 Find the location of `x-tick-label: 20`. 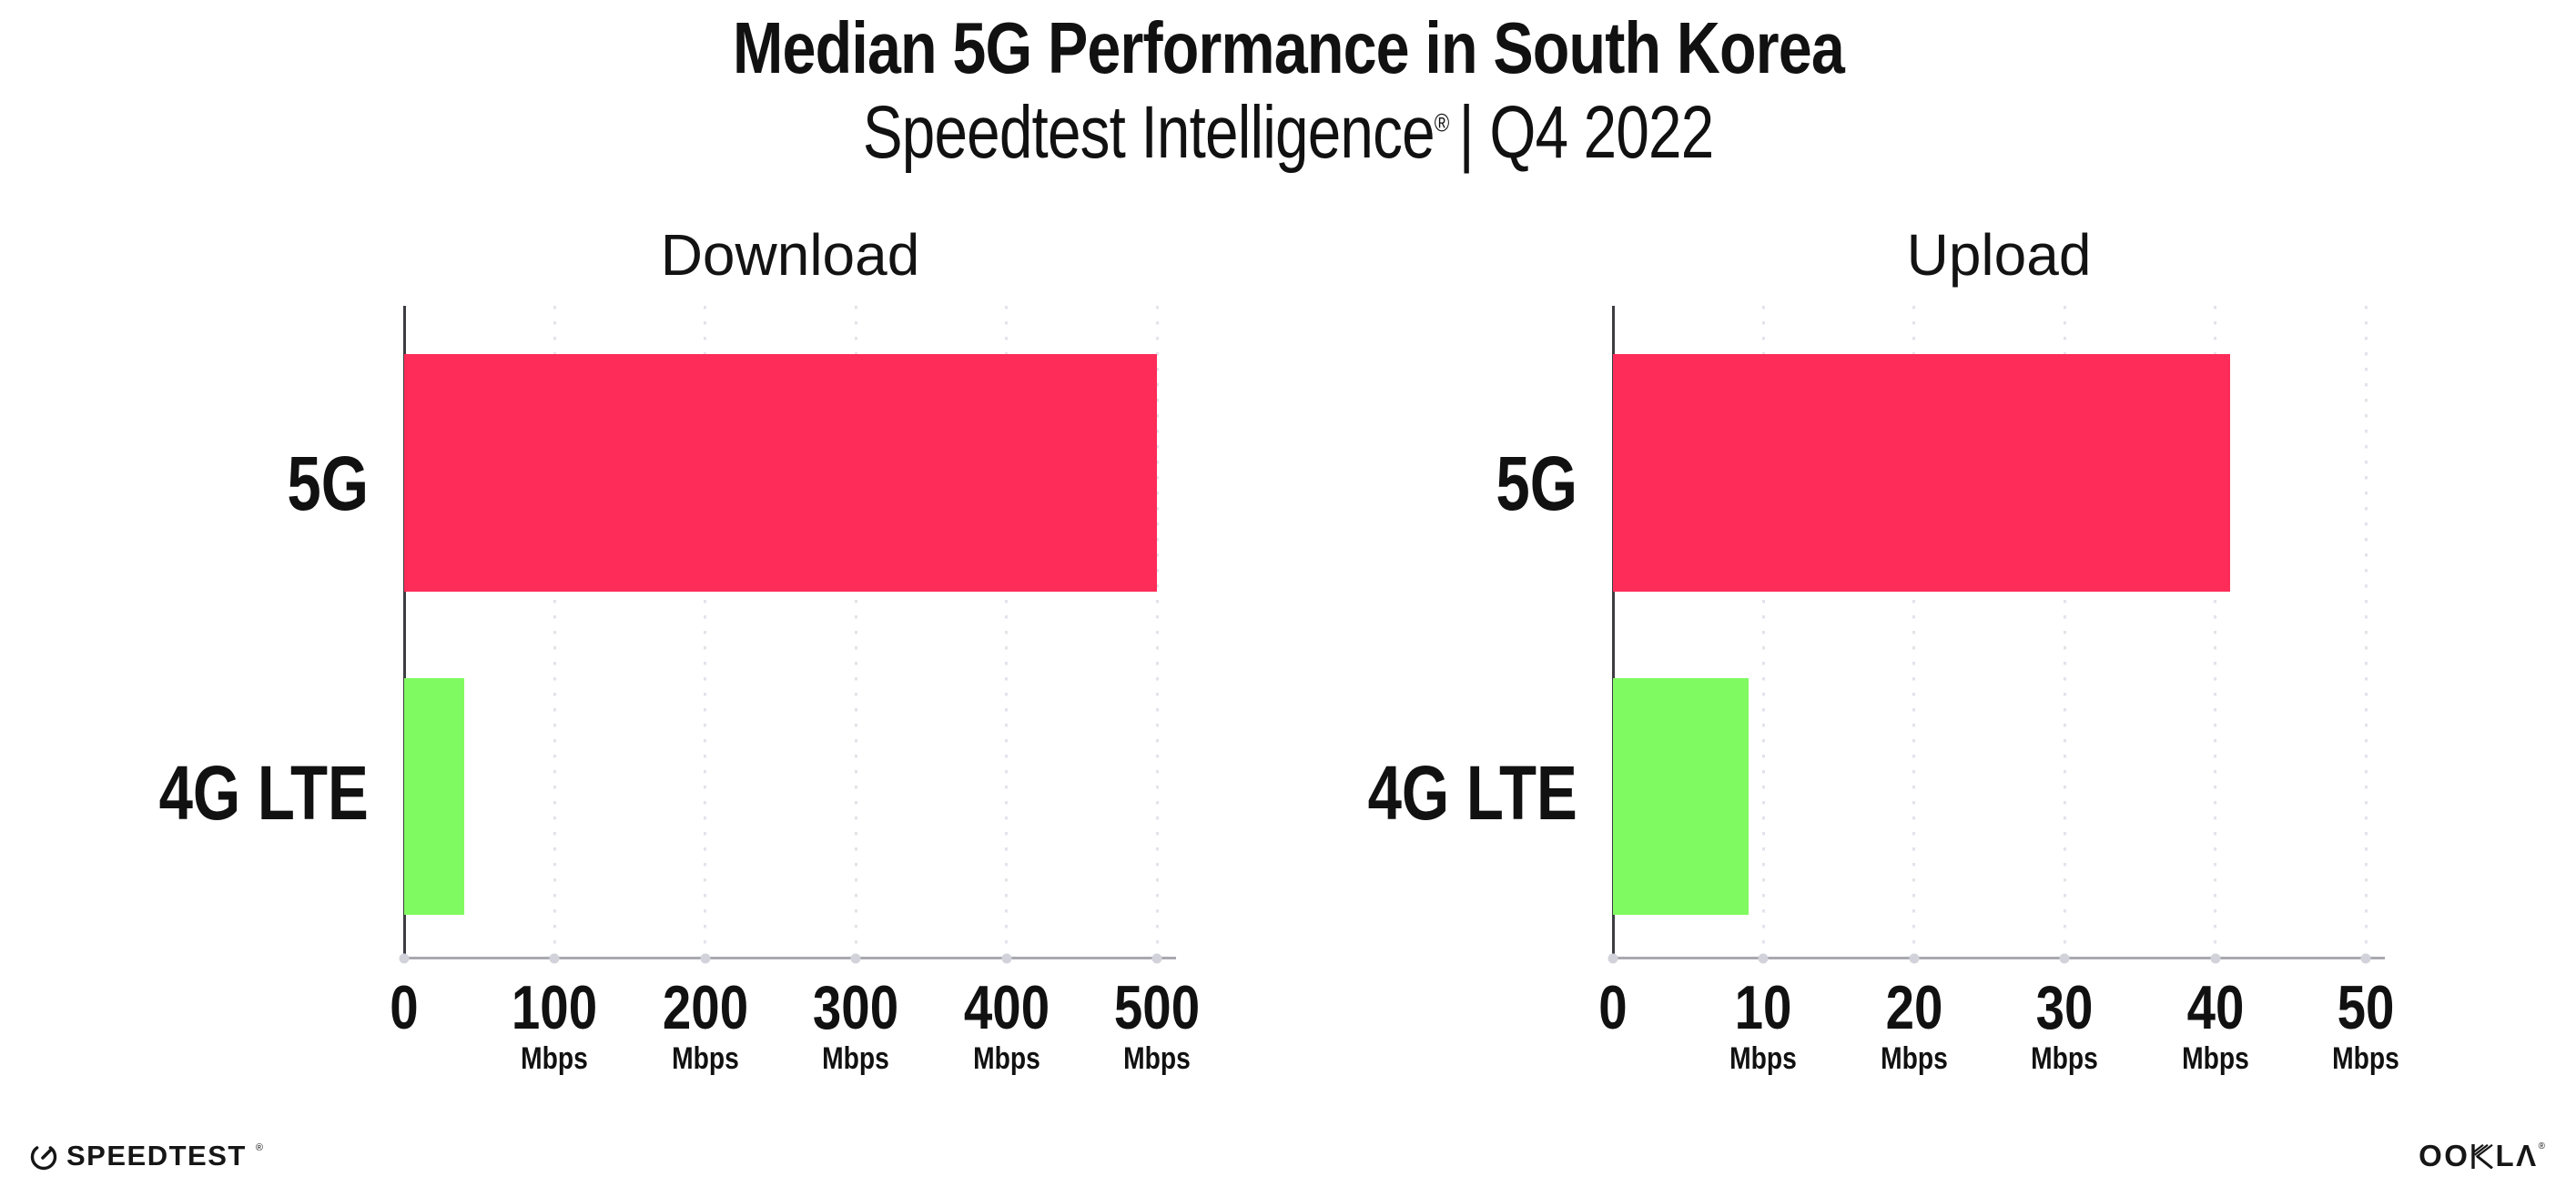

x-tick-label: 20 is located at coordinates (1914, 1008).